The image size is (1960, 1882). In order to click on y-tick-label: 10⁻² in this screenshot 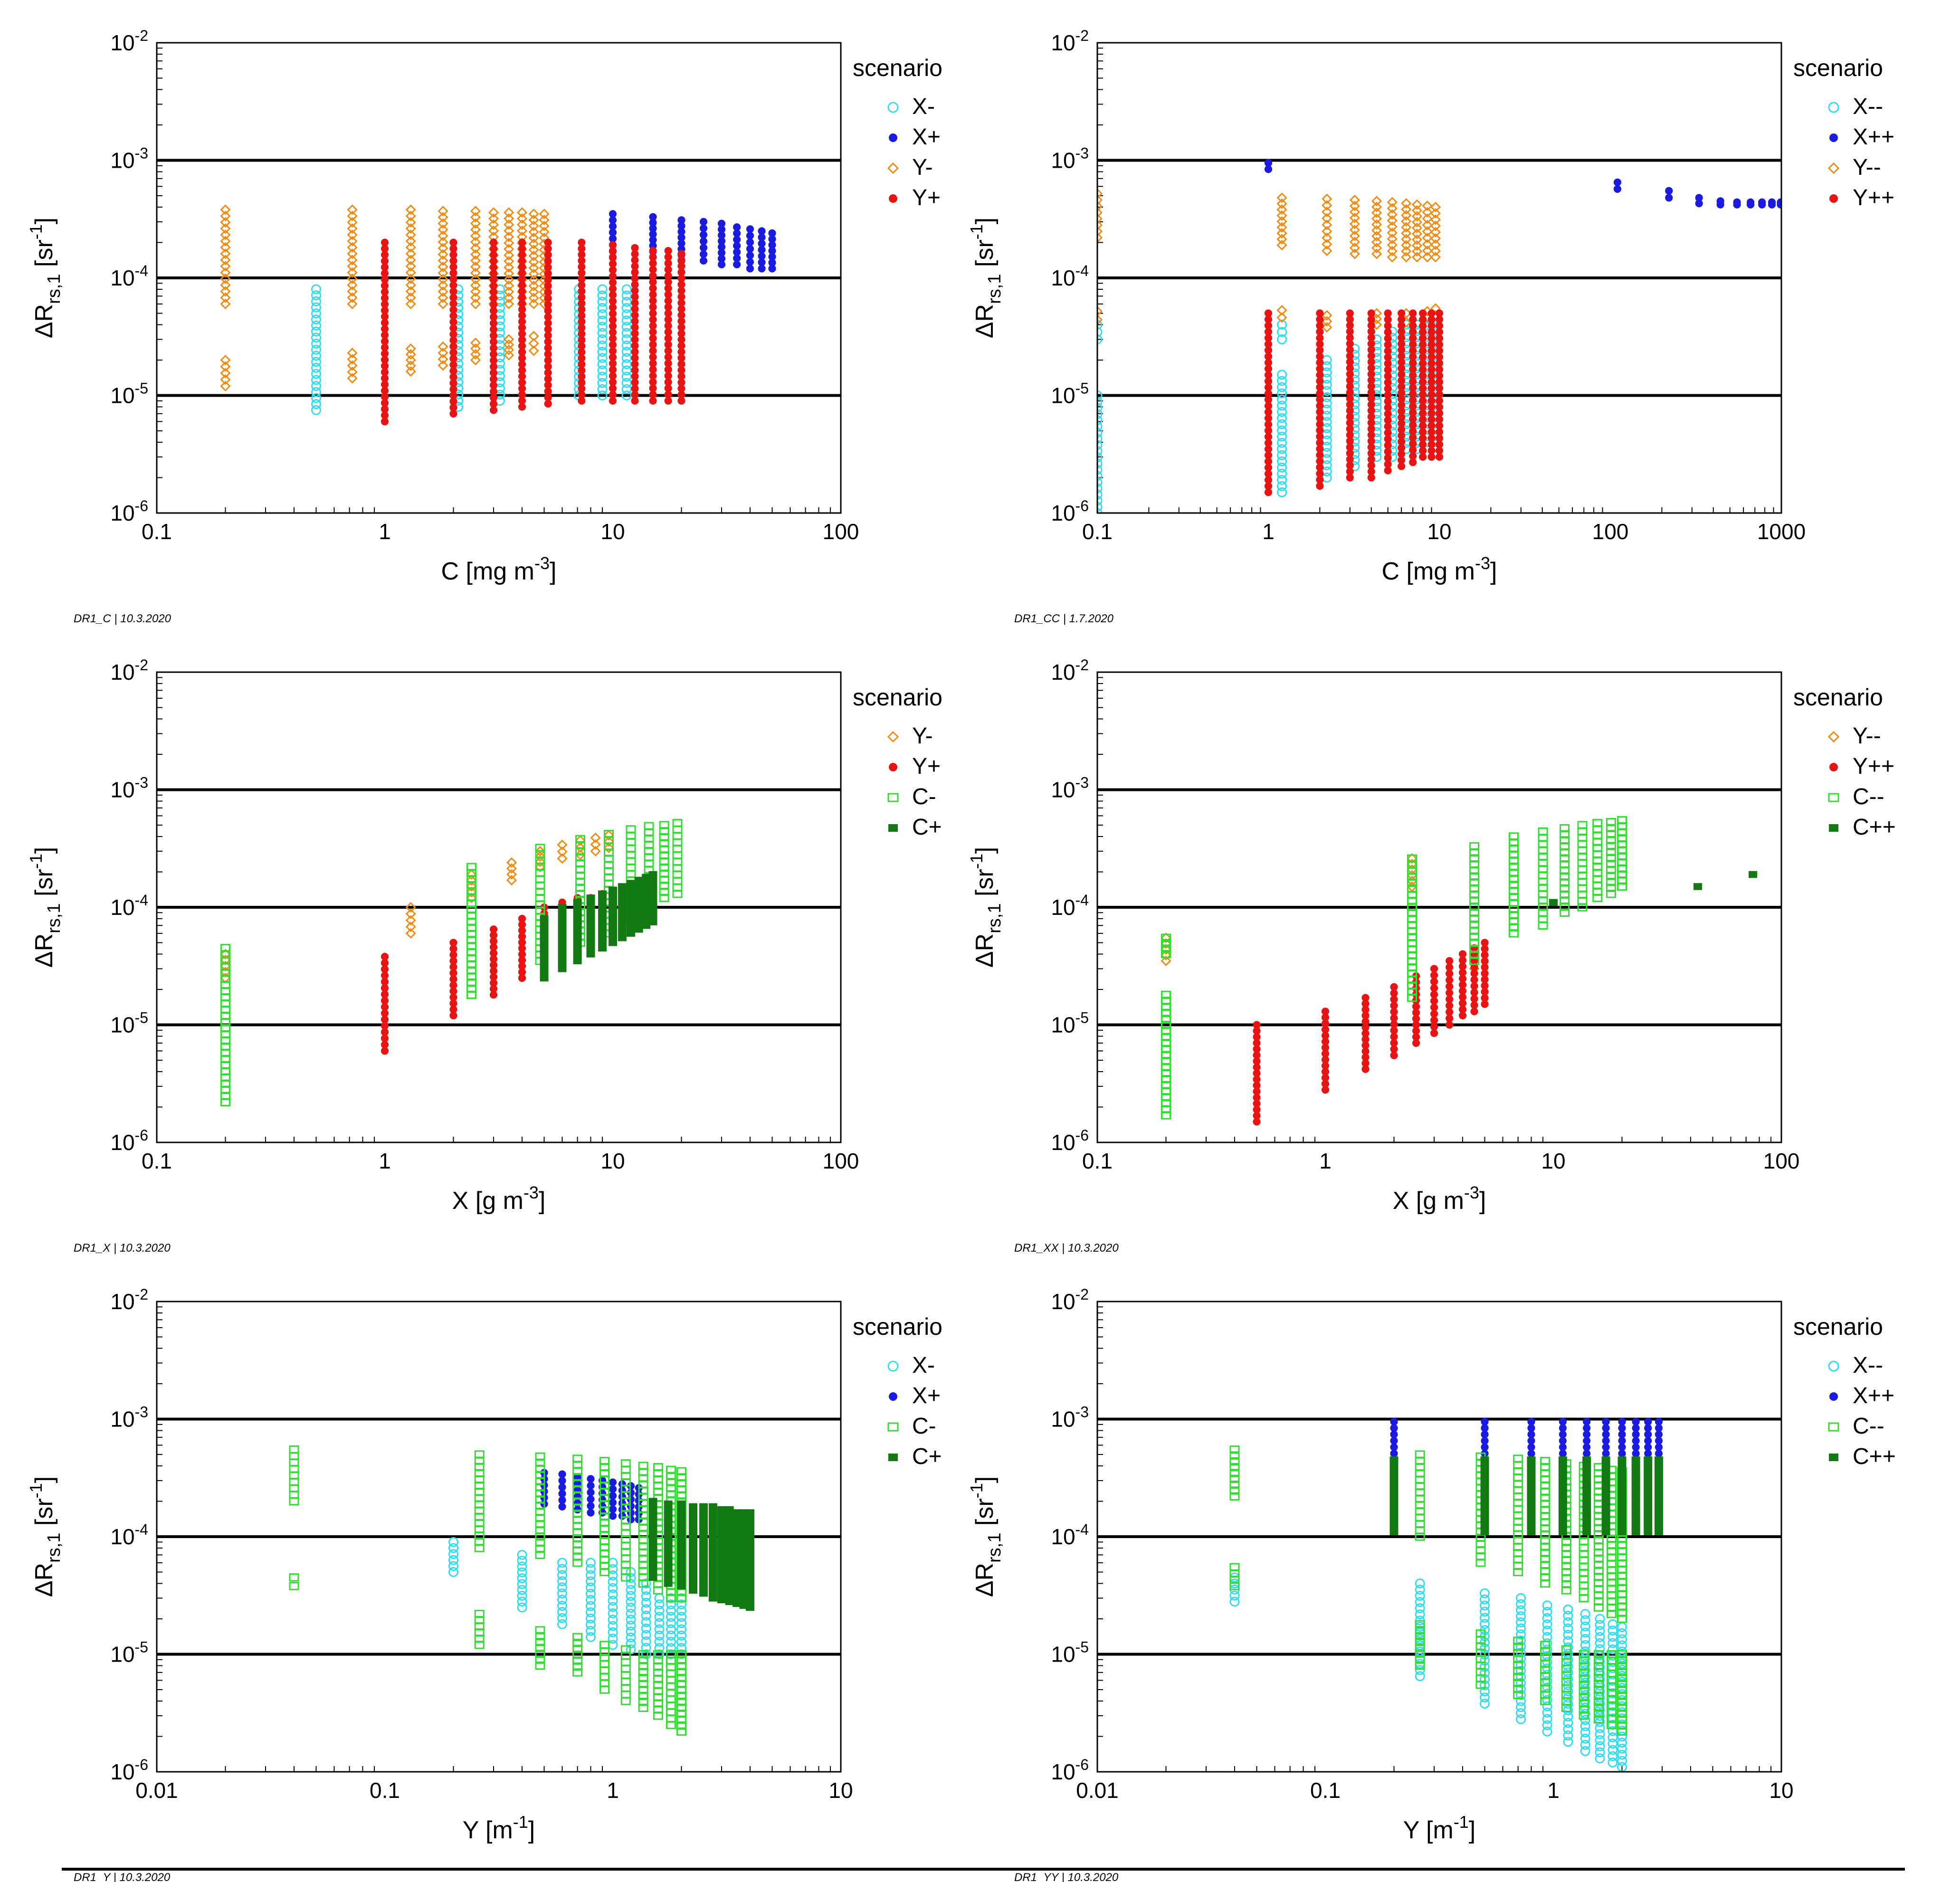, I will do `click(129, 41)`.